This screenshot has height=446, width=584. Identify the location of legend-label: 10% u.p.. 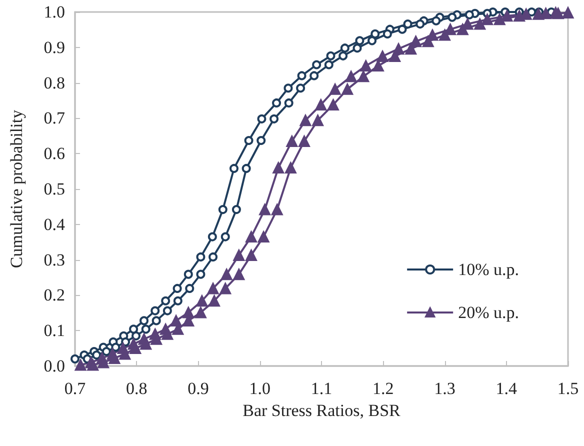
(489, 269).